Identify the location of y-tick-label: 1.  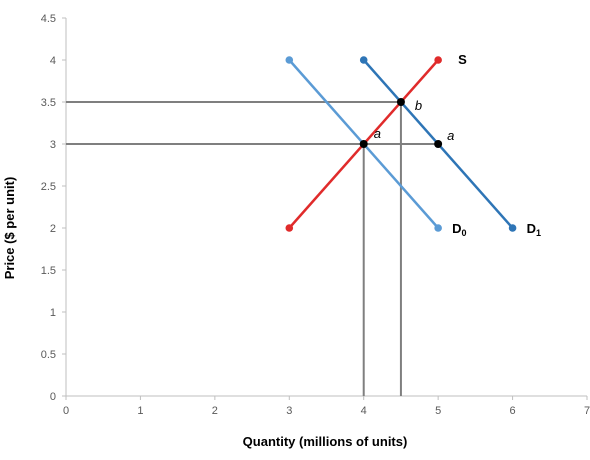
(53, 313).